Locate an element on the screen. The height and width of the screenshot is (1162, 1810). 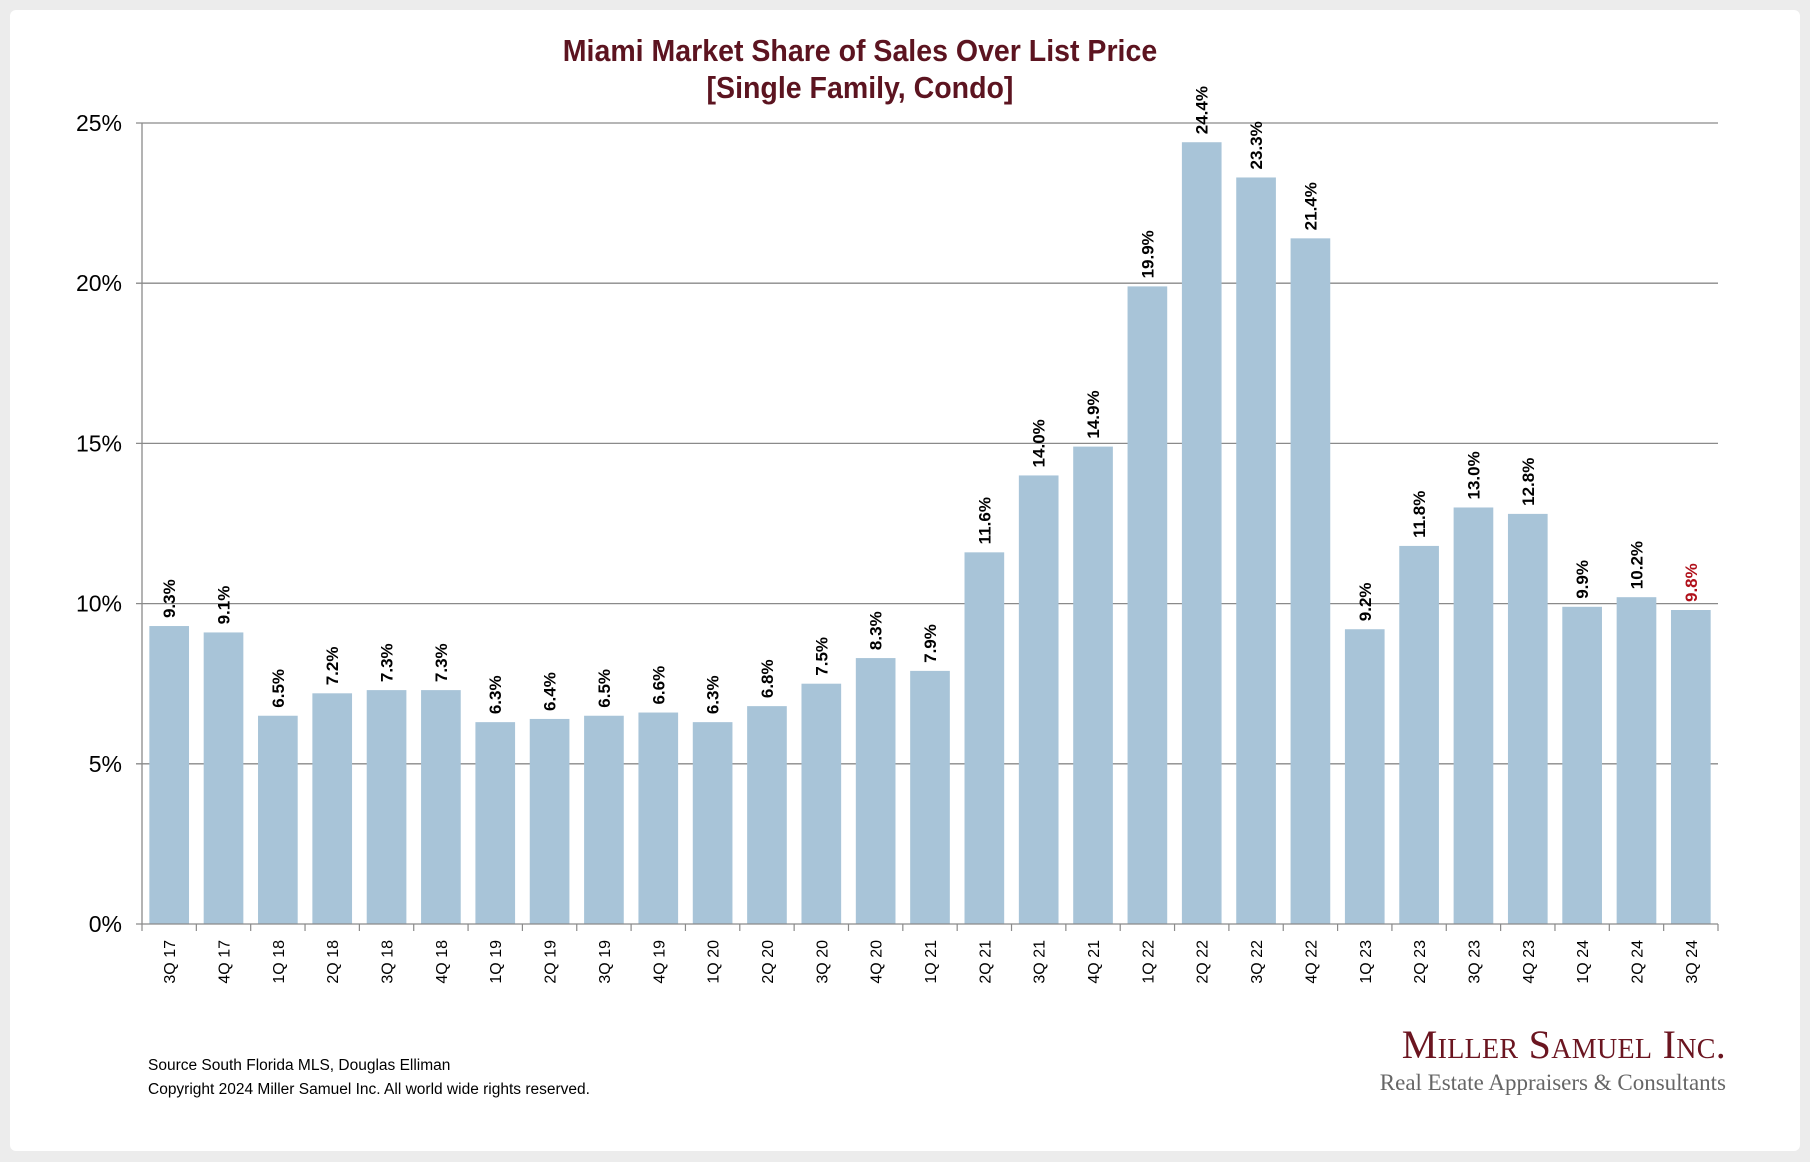
data-label: 10.2% is located at coordinates (1636, 565).